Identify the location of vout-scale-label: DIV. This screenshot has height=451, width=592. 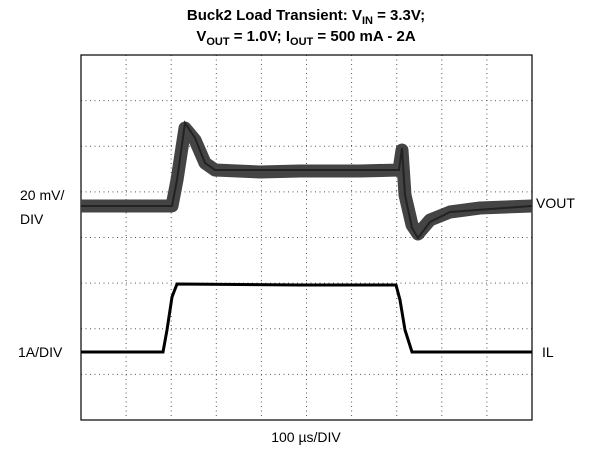
(32, 219).